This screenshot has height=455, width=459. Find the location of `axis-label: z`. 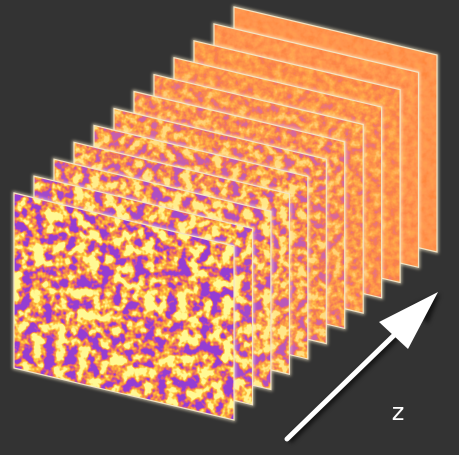

axis-label: z is located at coordinates (398, 412).